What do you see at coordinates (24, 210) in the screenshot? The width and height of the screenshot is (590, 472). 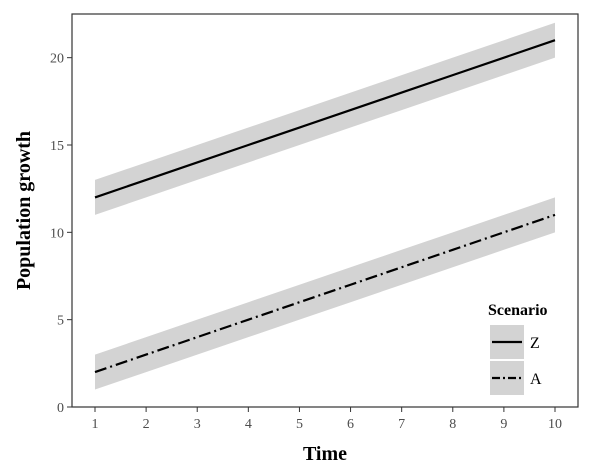 I see `y-axis-title: Population growth` at bounding box center [24, 210].